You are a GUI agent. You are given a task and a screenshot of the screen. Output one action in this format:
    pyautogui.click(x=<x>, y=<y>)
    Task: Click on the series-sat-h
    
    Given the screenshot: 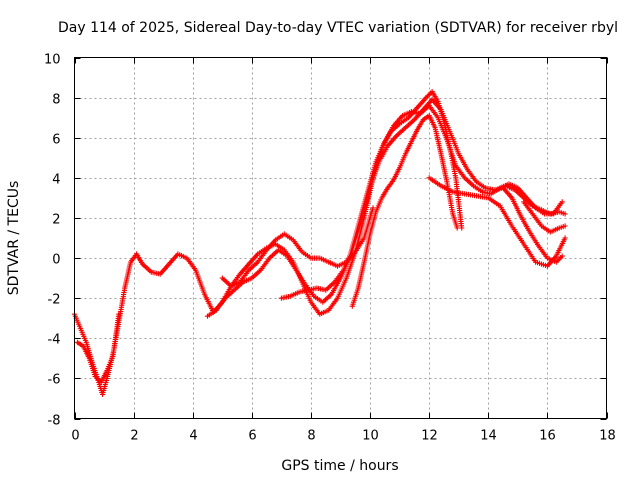 What is the action you would take?
    pyautogui.click(x=544, y=217)
    